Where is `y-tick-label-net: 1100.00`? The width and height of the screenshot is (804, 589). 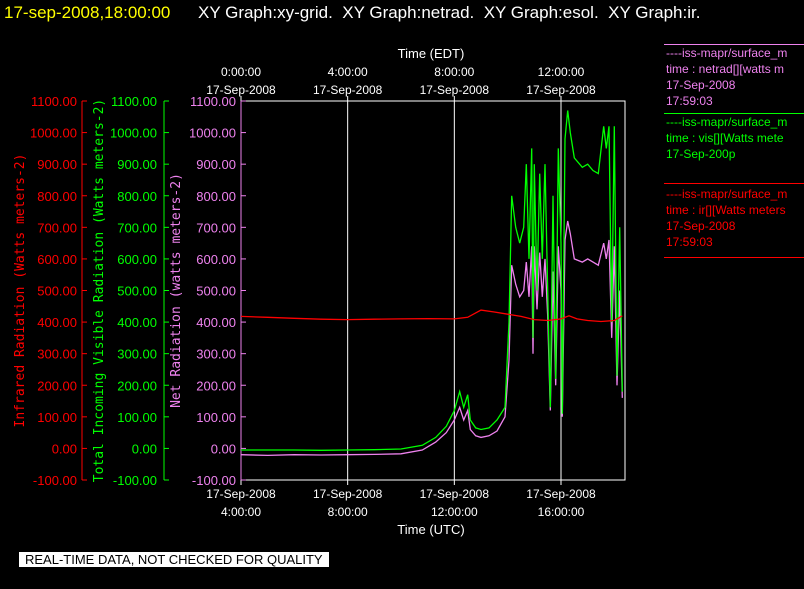
y-tick-label-net: 1100.00 is located at coordinates (213, 101).